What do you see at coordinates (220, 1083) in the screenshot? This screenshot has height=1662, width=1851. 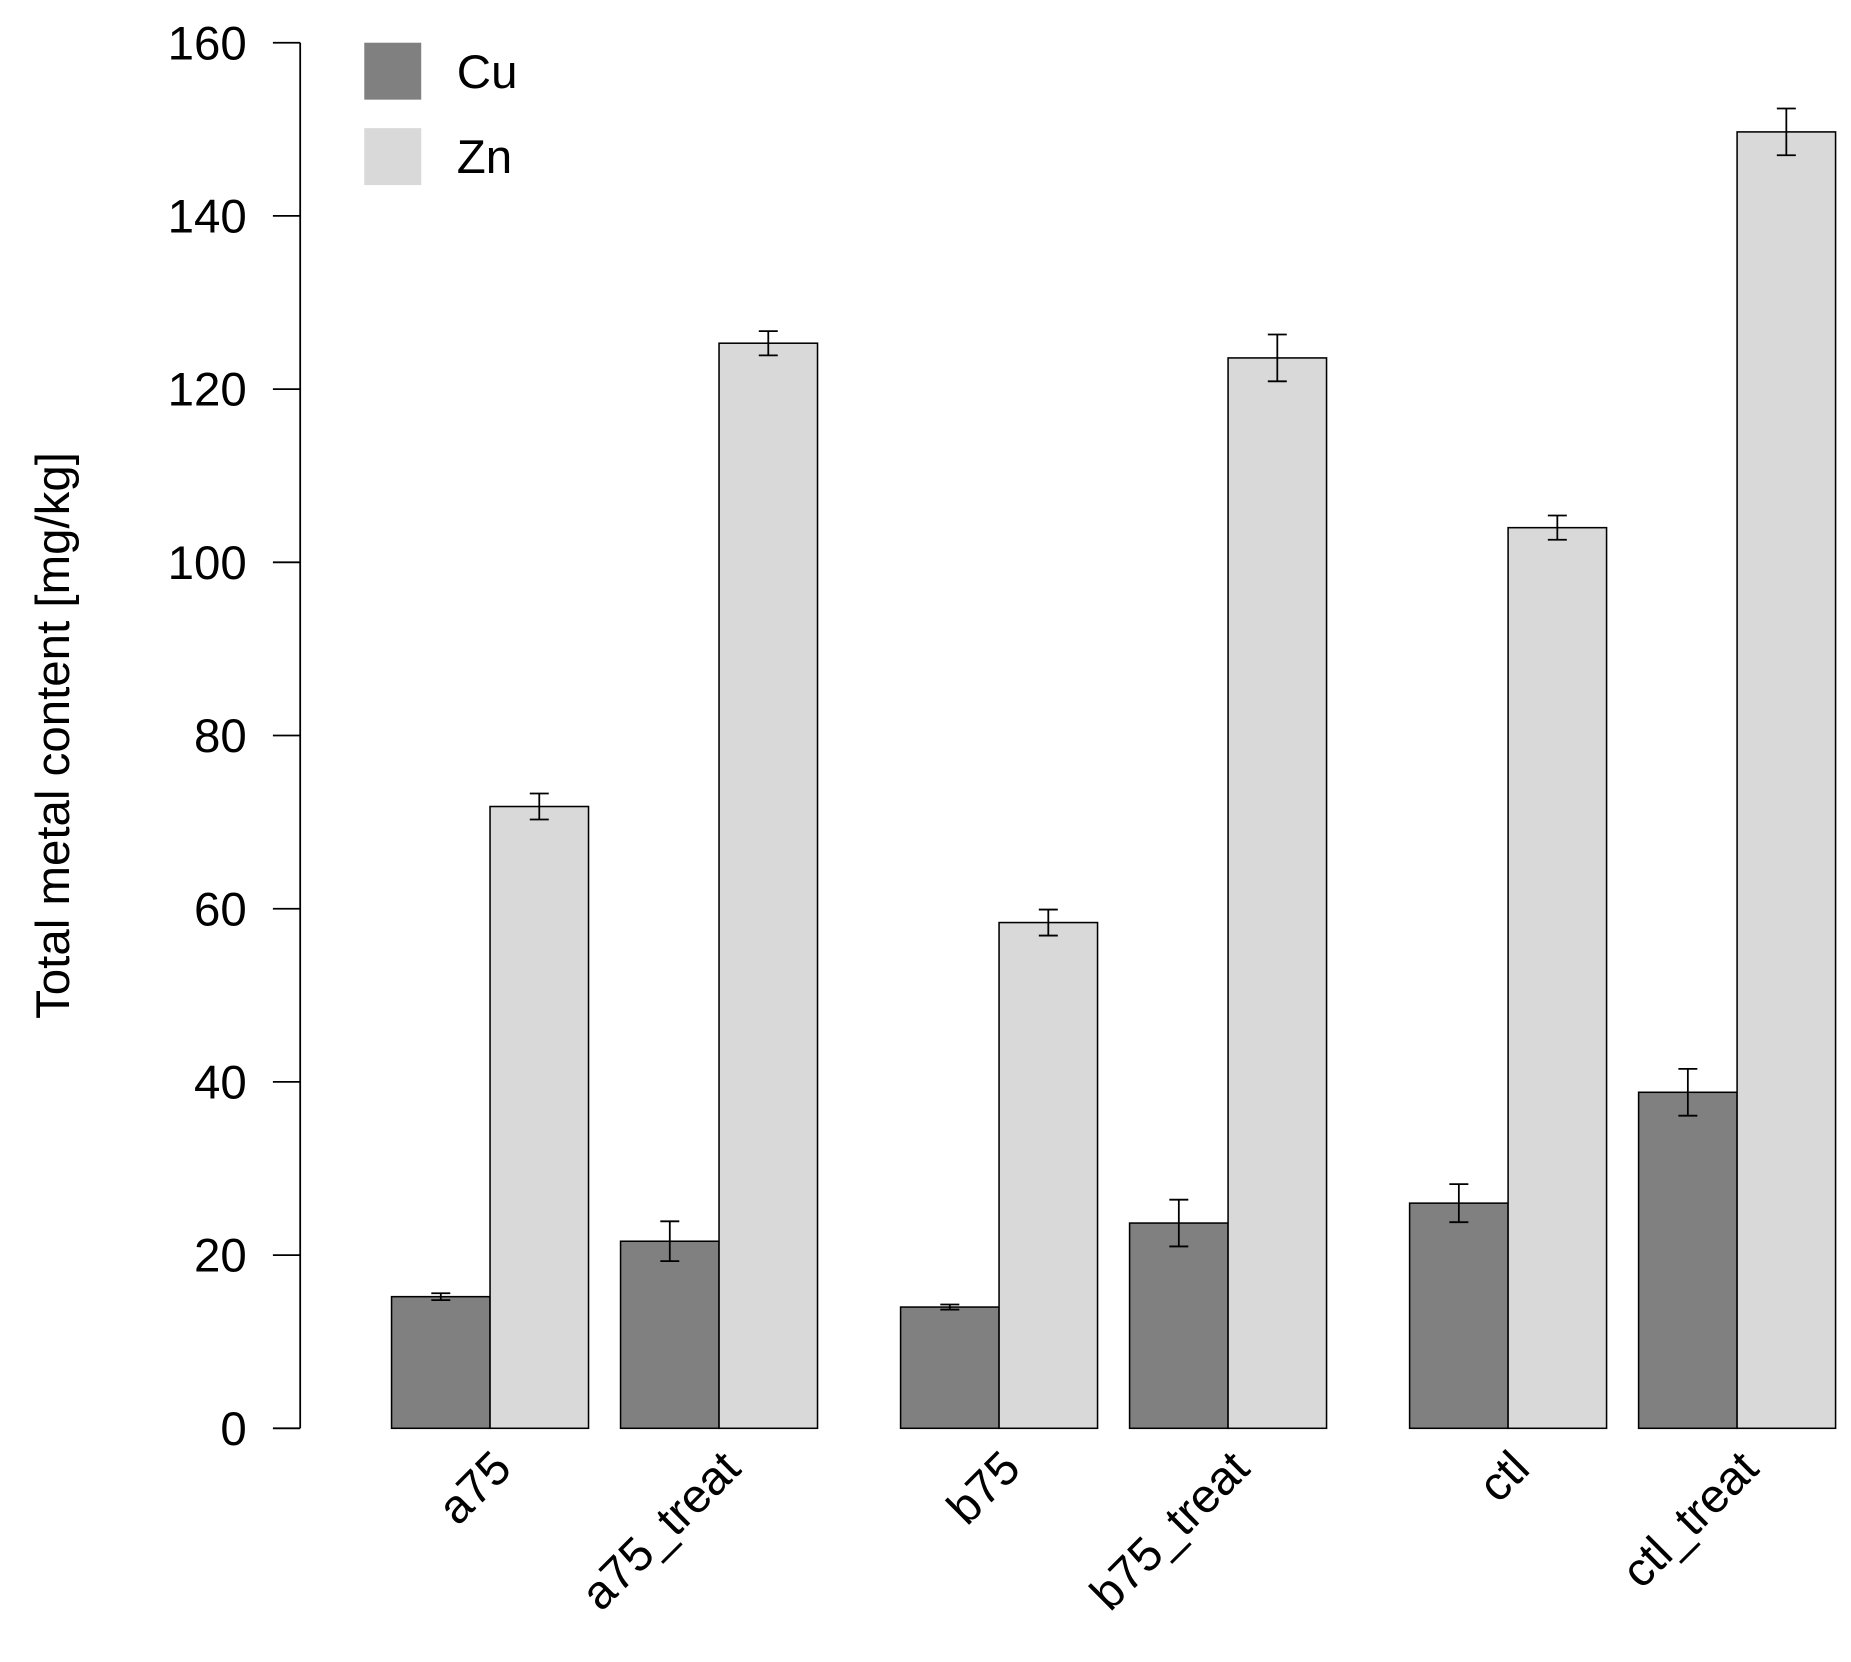 I see `y-tick-label: 40` at bounding box center [220, 1083].